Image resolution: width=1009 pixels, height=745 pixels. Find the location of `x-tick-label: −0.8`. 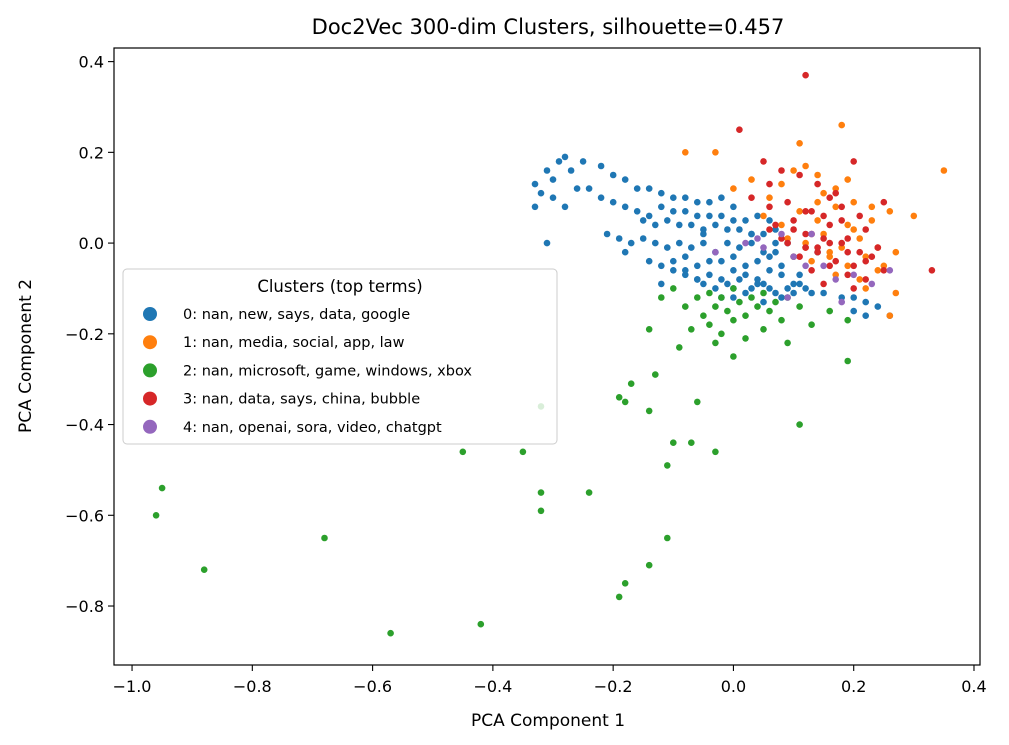

x-tick-label: −0.8 is located at coordinates (252, 686).